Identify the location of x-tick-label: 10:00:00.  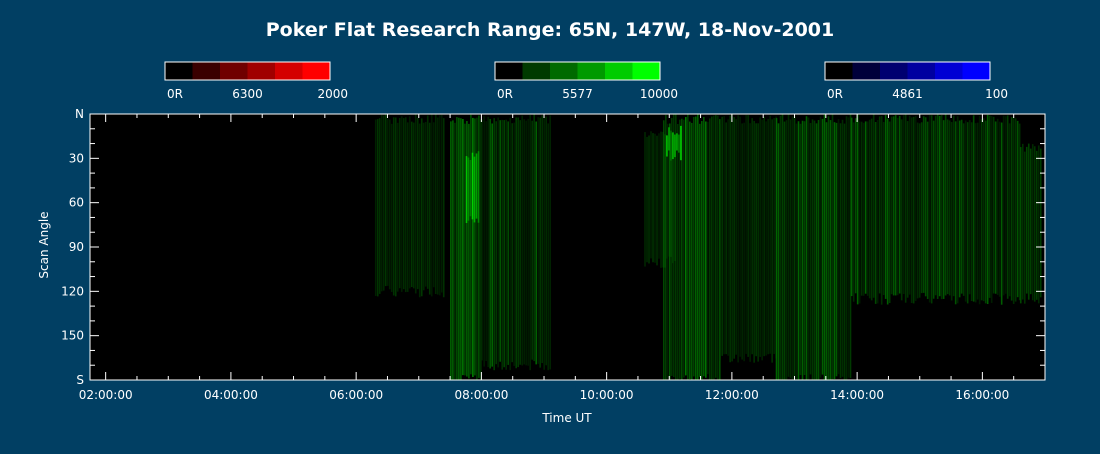
(607, 395).